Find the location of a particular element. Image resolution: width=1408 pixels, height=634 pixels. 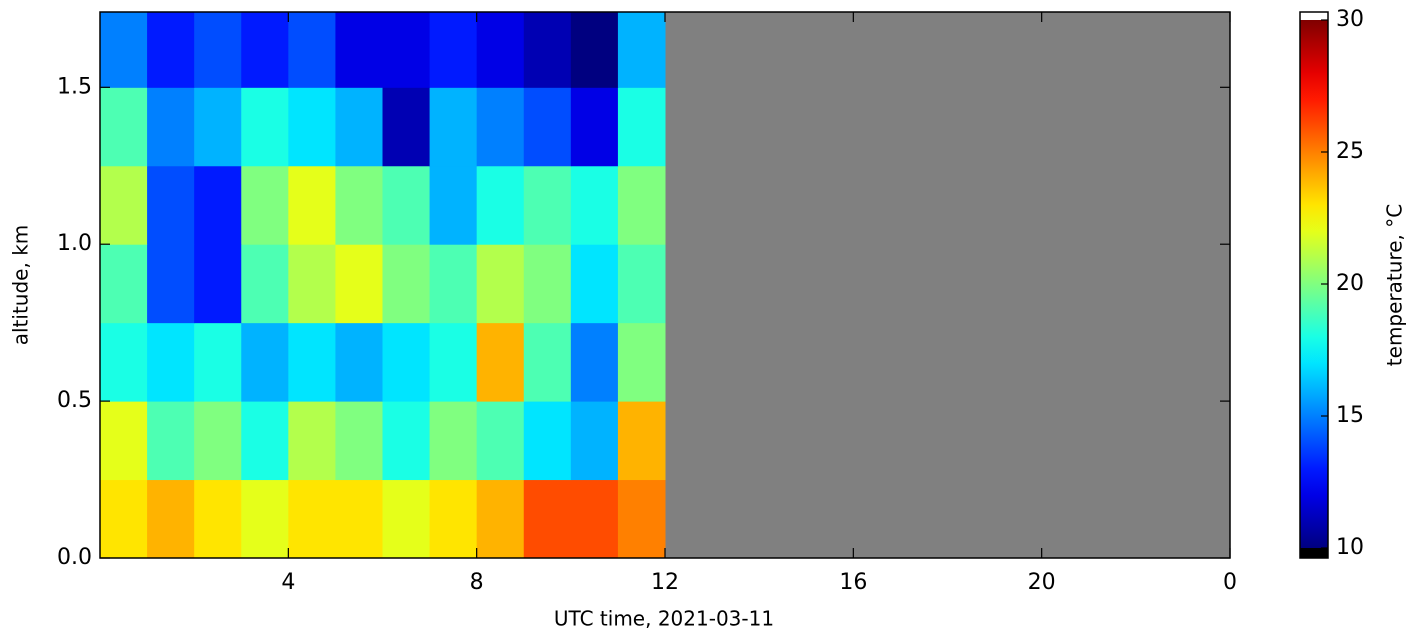

colorbar-tick-label: 10 is located at coordinates (1350, 547).